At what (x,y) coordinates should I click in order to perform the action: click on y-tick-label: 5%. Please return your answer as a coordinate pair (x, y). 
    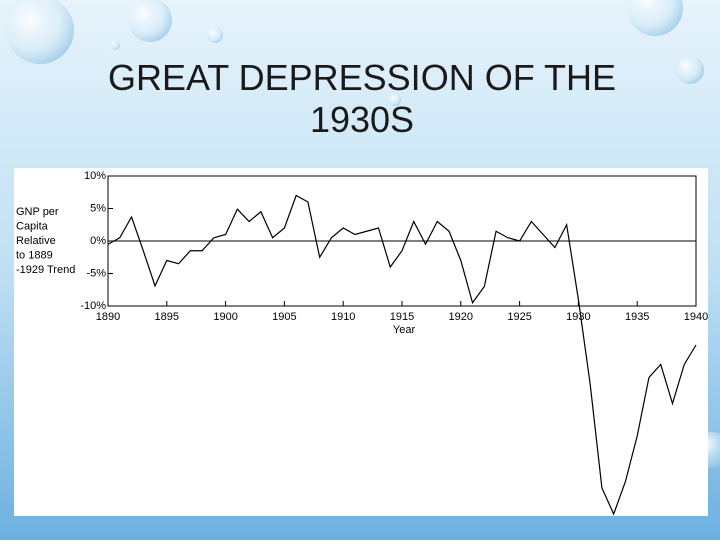
    Looking at the image, I should click on (98, 208).